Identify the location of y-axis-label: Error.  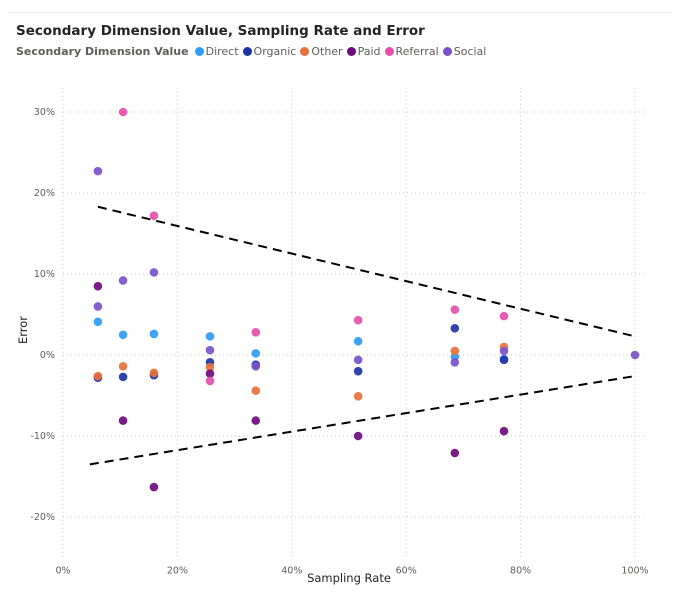
(23, 330).